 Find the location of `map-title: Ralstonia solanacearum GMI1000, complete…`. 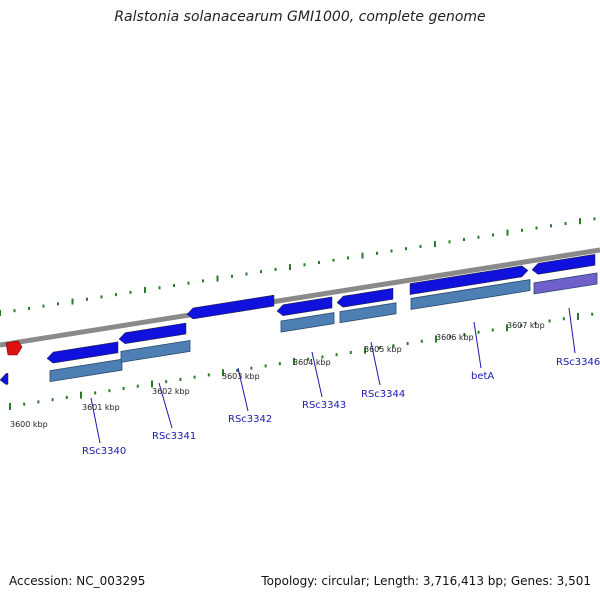

map-title: Ralstonia solanacearum GMI1000, complete… is located at coordinates (300, 17).